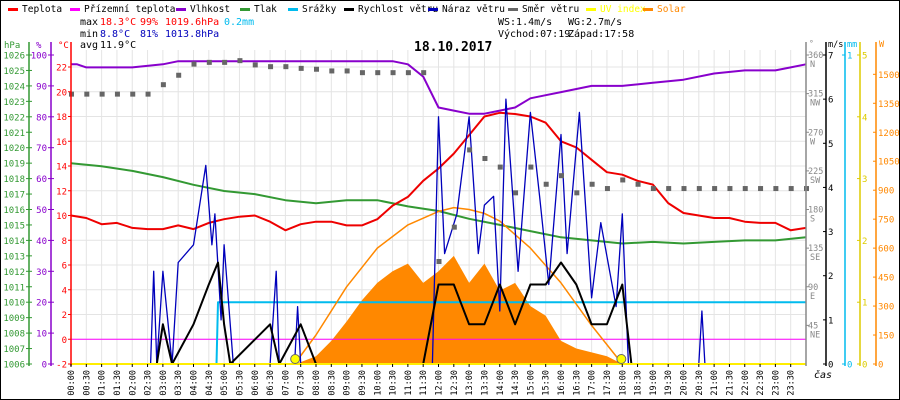 The width and height of the screenshot is (900, 400). What do you see at coordinates (830, 57) in the screenshot?
I see `wind_speed-tick-label: 7` at bounding box center [830, 57].